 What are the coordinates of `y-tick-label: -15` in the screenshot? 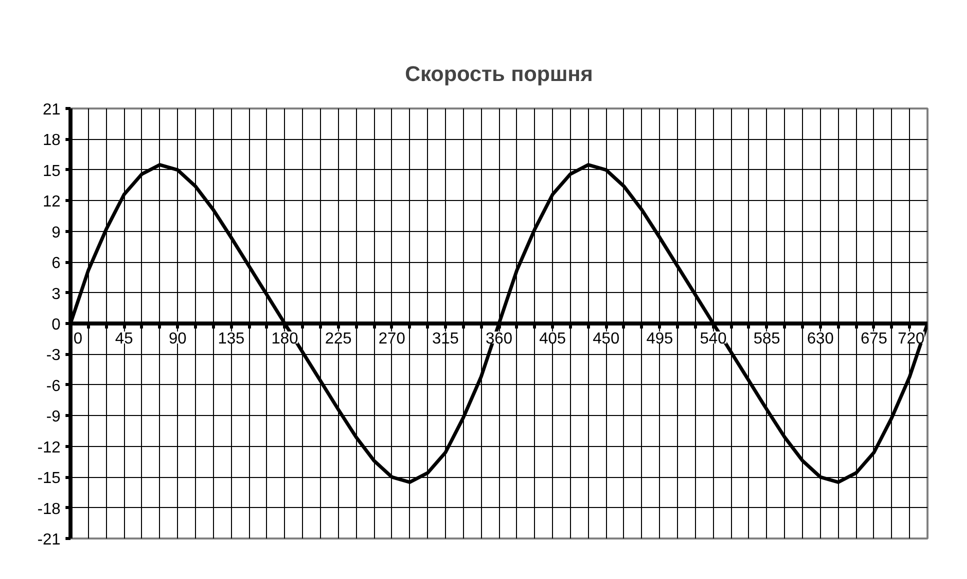 It's located at (49, 479).